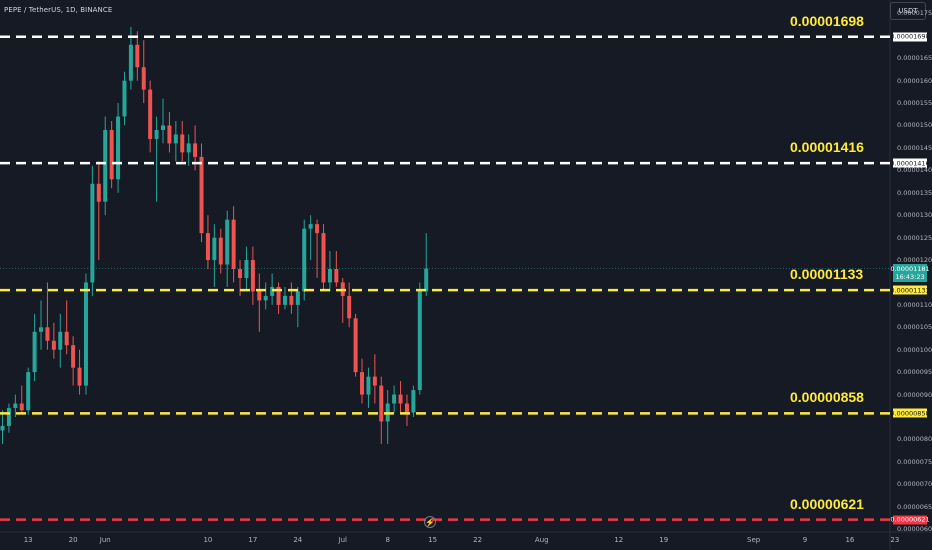 The height and width of the screenshot is (550, 932). Describe the element at coordinates (827, 20) in the screenshot. I see `level-label: 0.00001698` at that location.